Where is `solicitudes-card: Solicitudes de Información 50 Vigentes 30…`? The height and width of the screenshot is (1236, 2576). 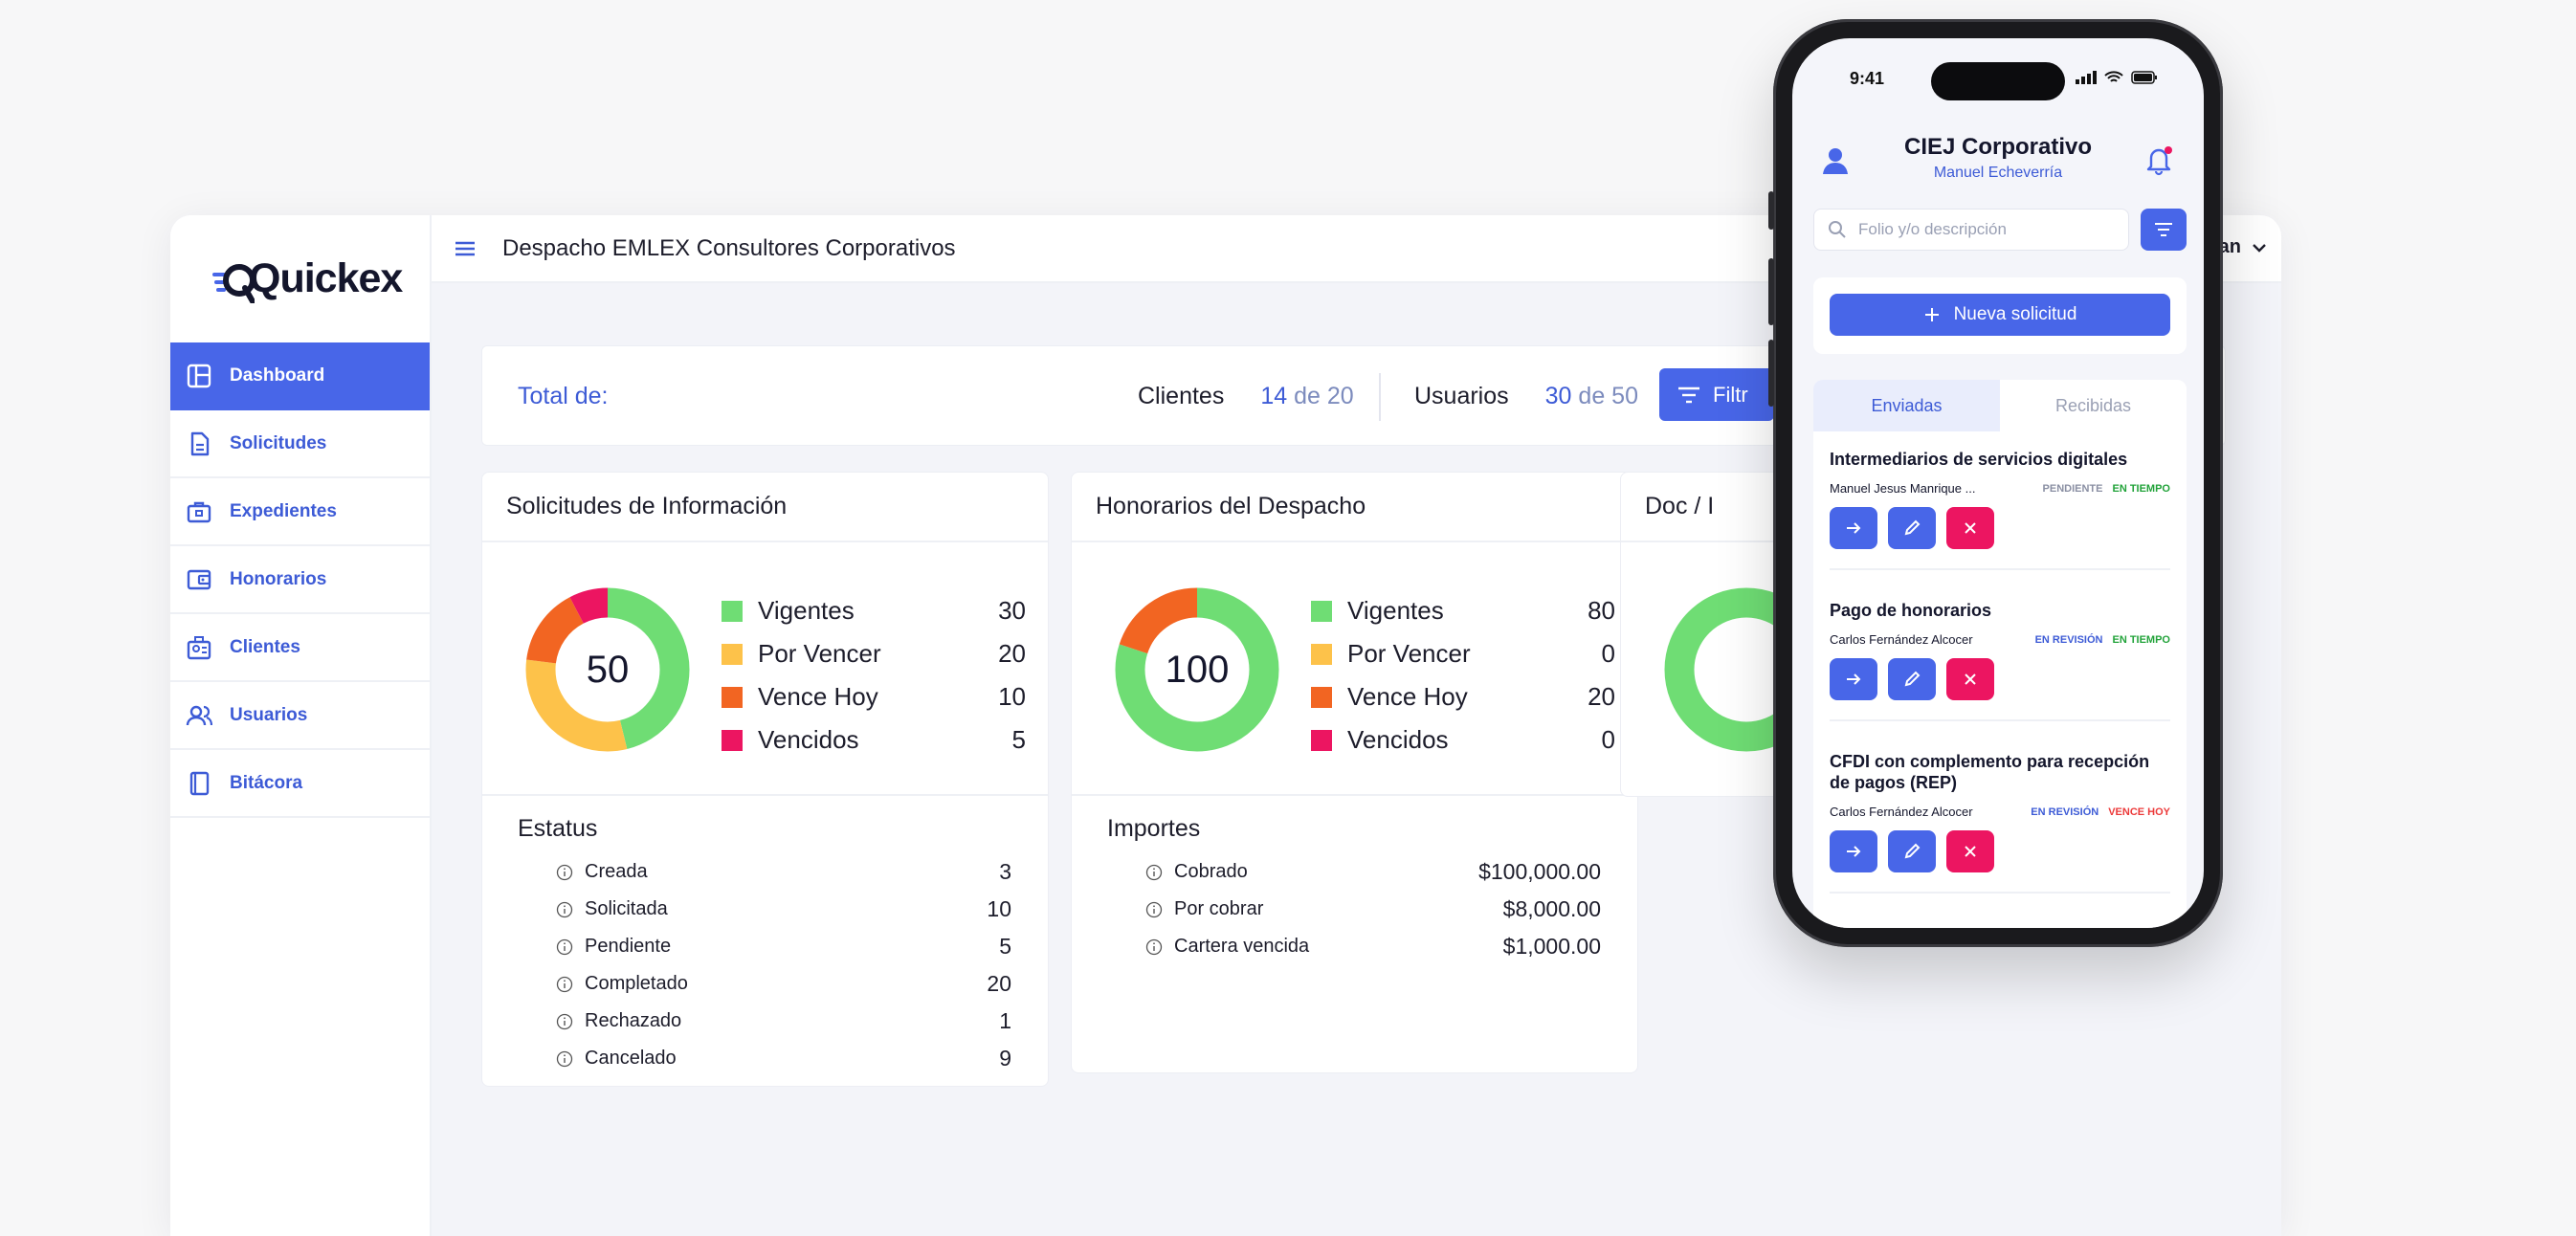 solicitudes-card: Solicitudes de Información 50 Vigentes 30… is located at coordinates (765, 779).